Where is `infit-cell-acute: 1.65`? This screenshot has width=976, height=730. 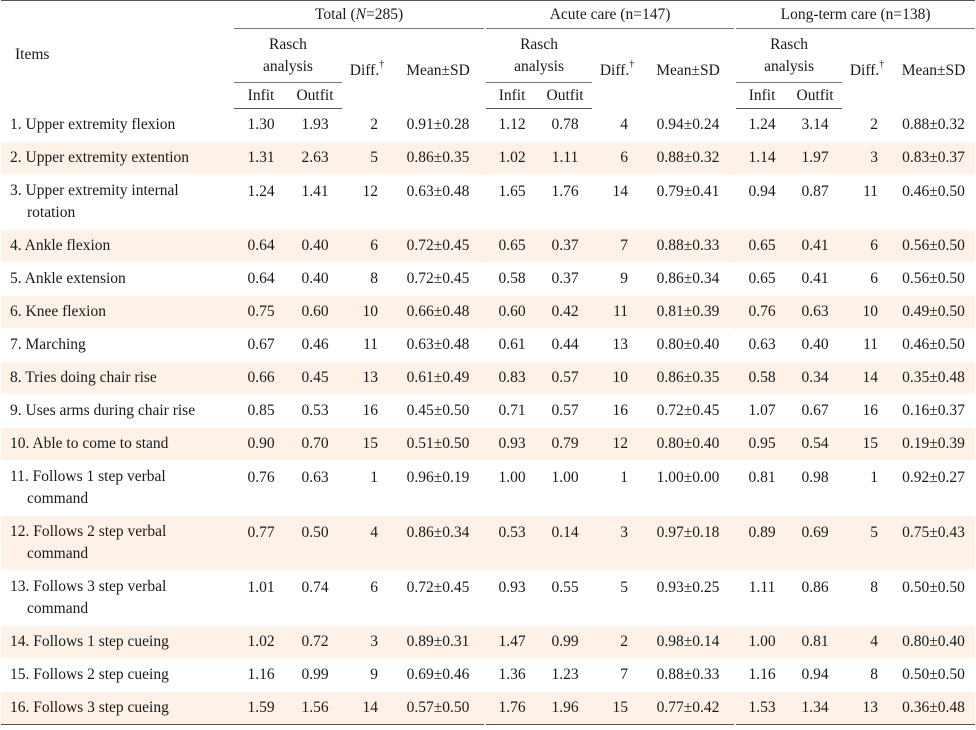 infit-cell-acute: 1.65 is located at coordinates (512, 202).